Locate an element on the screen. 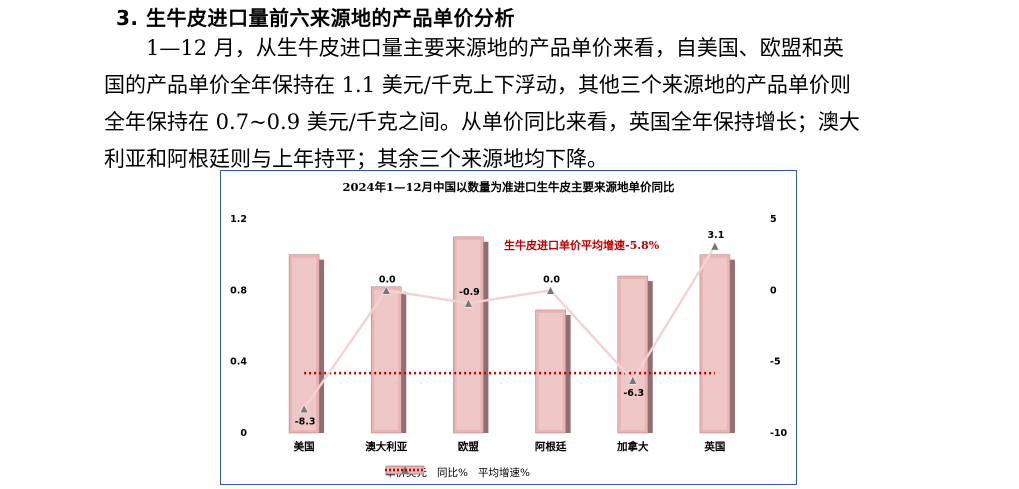 The width and height of the screenshot is (1019, 489). y-left-tick-label: 0.8 is located at coordinates (238, 290).